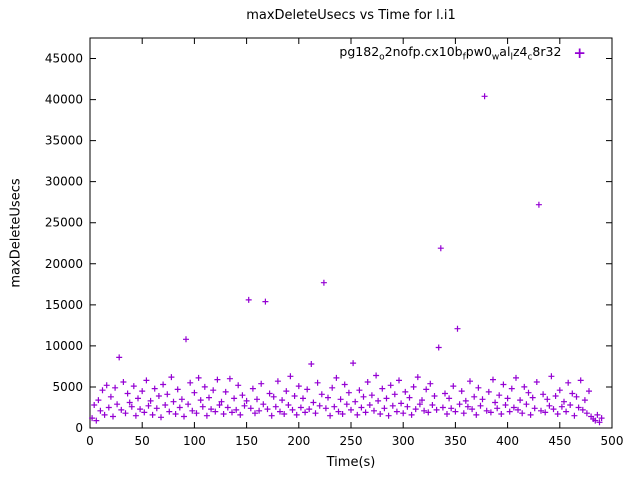  Describe the element at coordinates (478, 51) in the screenshot. I see `legend-label-segment: pw0` at that location.